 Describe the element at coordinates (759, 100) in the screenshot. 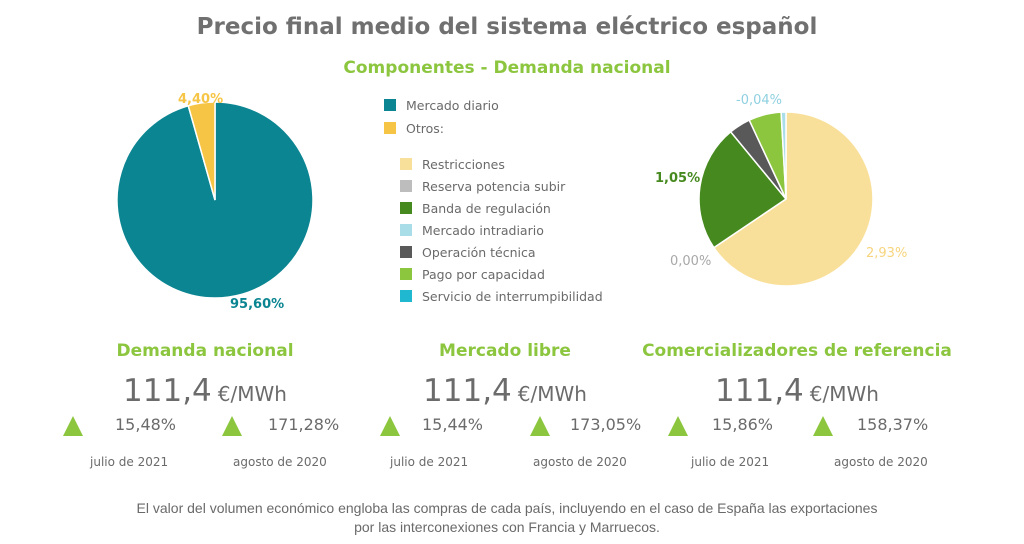

I see `data-label: -0,04%` at that location.